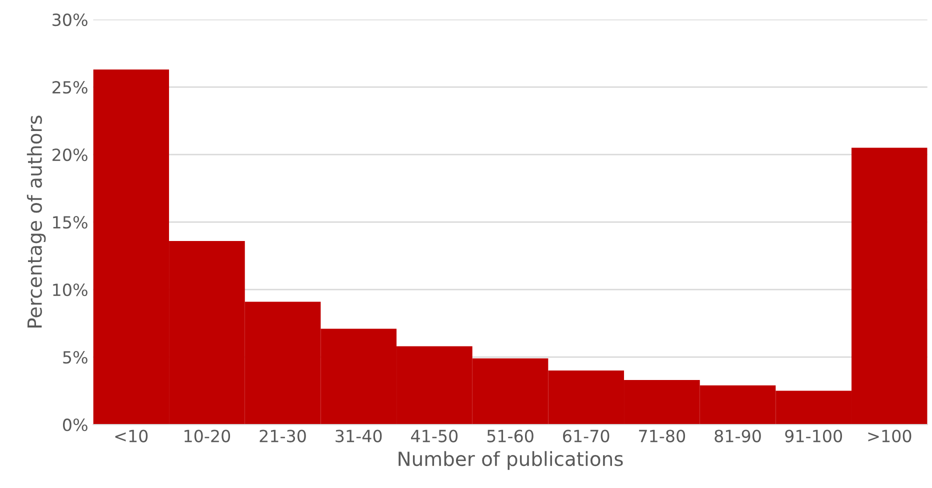 The height and width of the screenshot is (488, 932). Describe the element at coordinates (662, 436) in the screenshot. I see `x-tick-label: 71-80` at that location.